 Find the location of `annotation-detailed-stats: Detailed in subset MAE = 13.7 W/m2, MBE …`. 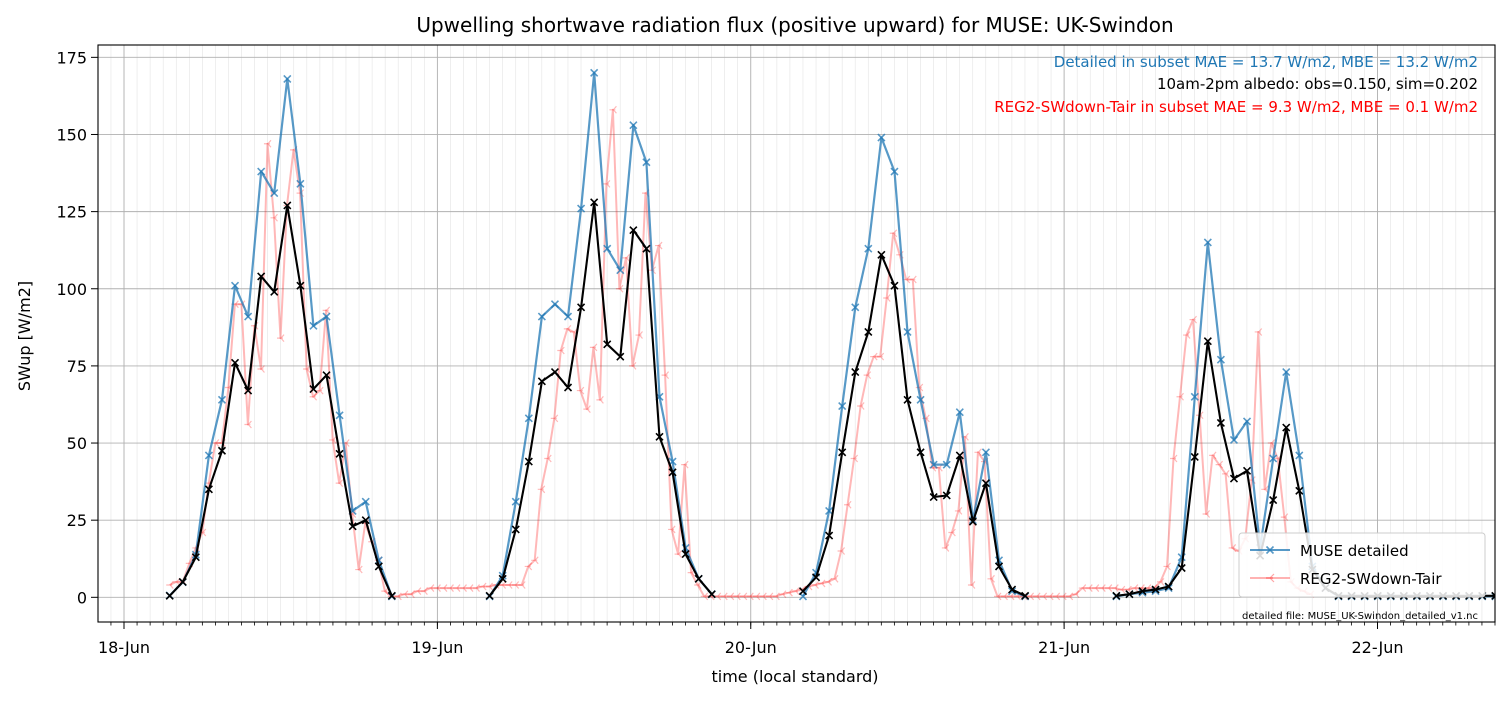

annotation-detailed-stats: Detailed in subset MAE = 13.7 W/m2, MBE … is located at coordinates (1266, 62).